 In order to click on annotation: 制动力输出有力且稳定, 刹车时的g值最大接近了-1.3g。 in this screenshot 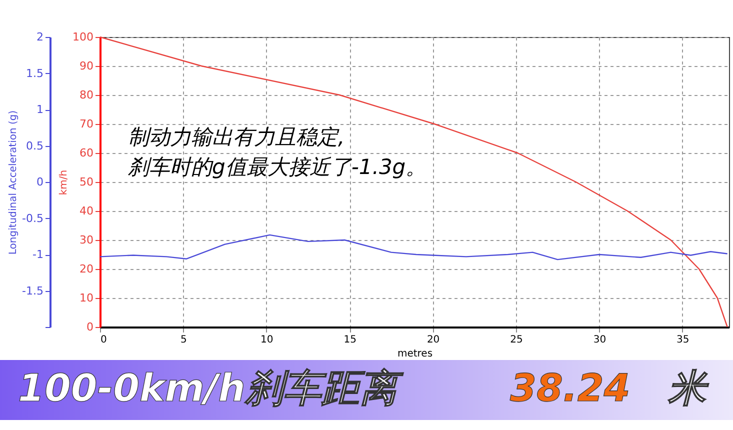, I will do `click(277, 152)`.